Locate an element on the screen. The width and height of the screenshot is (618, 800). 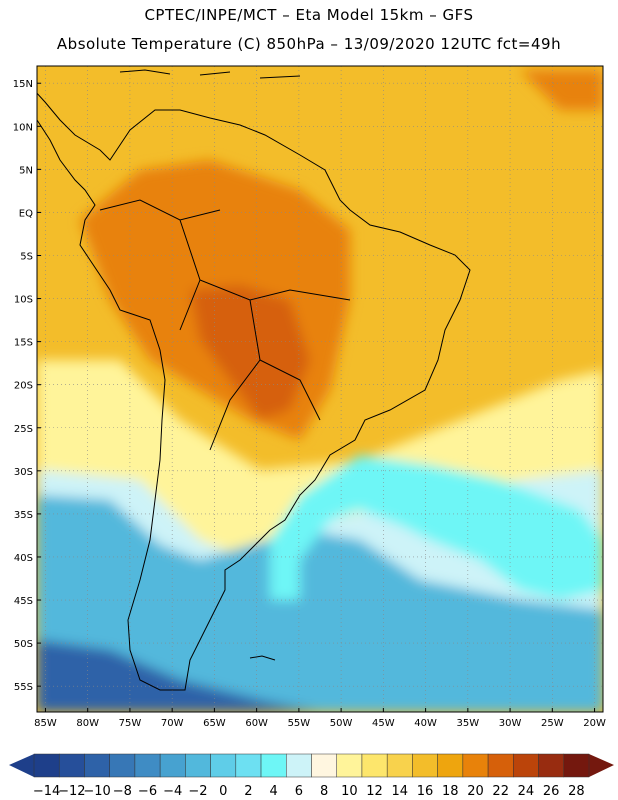
lat-tick-label: 50S is located at coordinates (23, 644).